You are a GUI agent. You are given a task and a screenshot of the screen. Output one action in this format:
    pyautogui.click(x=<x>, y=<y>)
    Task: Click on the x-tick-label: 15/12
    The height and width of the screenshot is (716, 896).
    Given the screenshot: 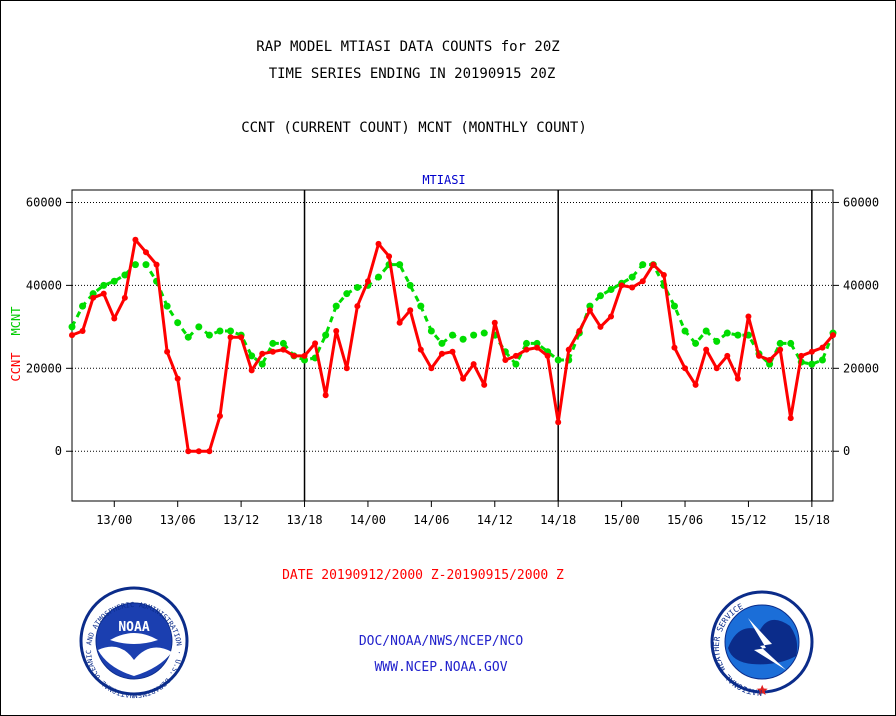 What is the action you would take?
    pyautogui.click(x=748, y=520)
    